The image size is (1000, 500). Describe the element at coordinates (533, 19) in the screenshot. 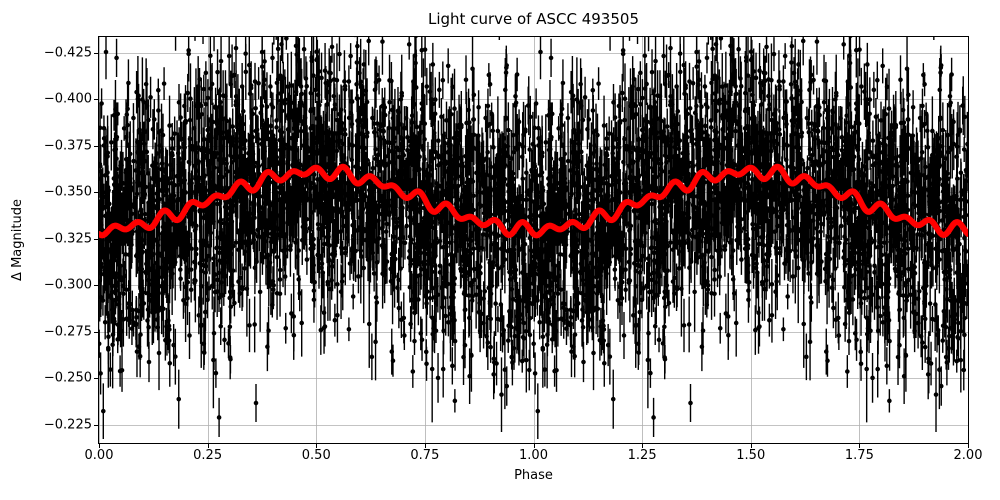

I see `chart-title: Light curve of ASCC 493505` at that location.